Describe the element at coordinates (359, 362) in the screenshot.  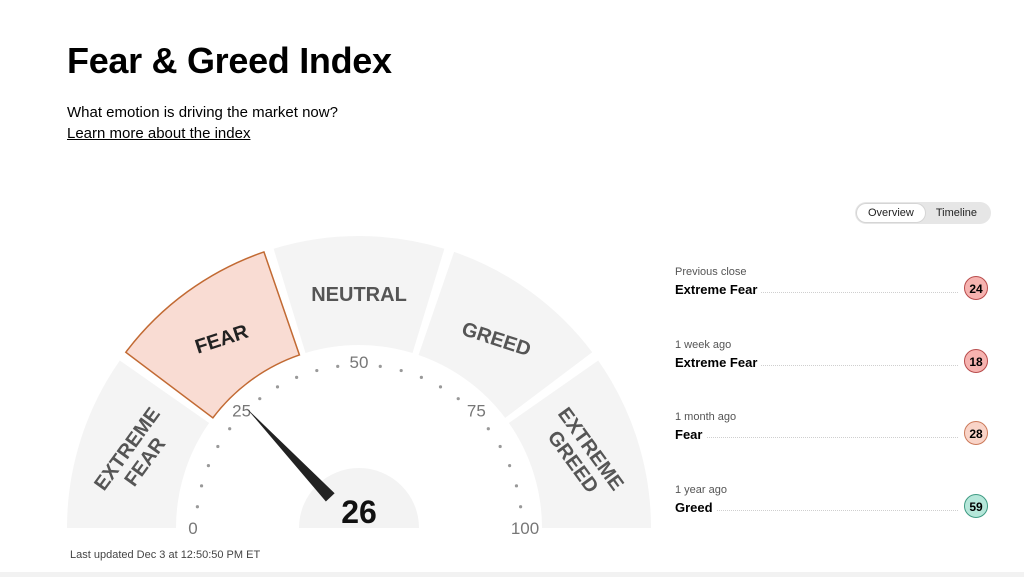
I see `tick-label-50: 50` at that location.